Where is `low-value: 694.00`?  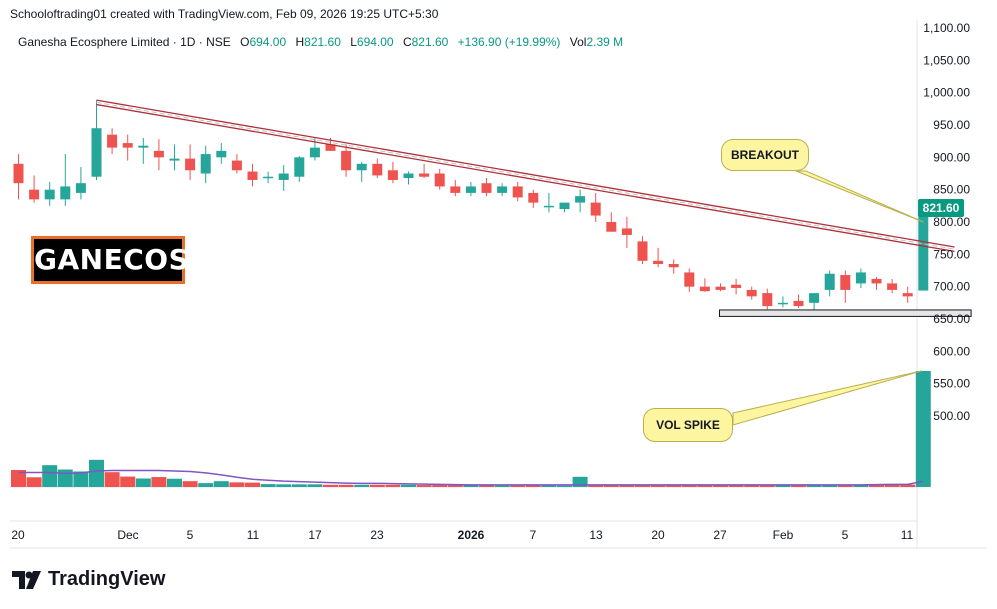
low-value: 694.00 is located at coordinates (375, 42).